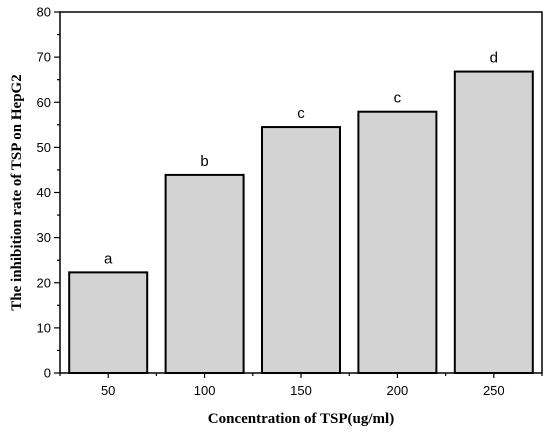 The image size is (550, 438). Describe the element at coordinates (44, 57) in the screenshot. I see `y-tick-label: 70` at that location.